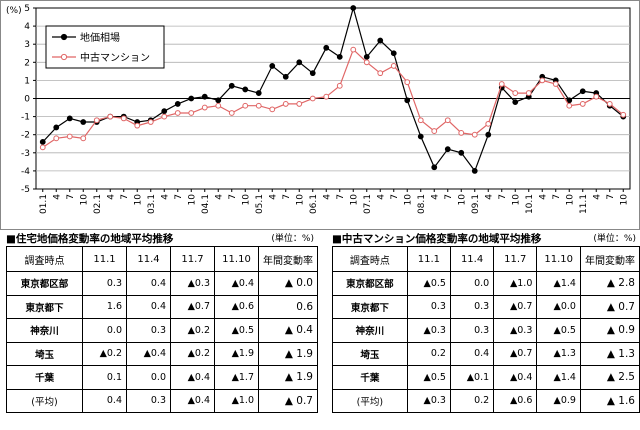 The image size is (640, 430). What do you see at coordinates (115, 57) in the screenshot?
I see `legend-label-2: 中古マンション` at bounding box center [115, 57].